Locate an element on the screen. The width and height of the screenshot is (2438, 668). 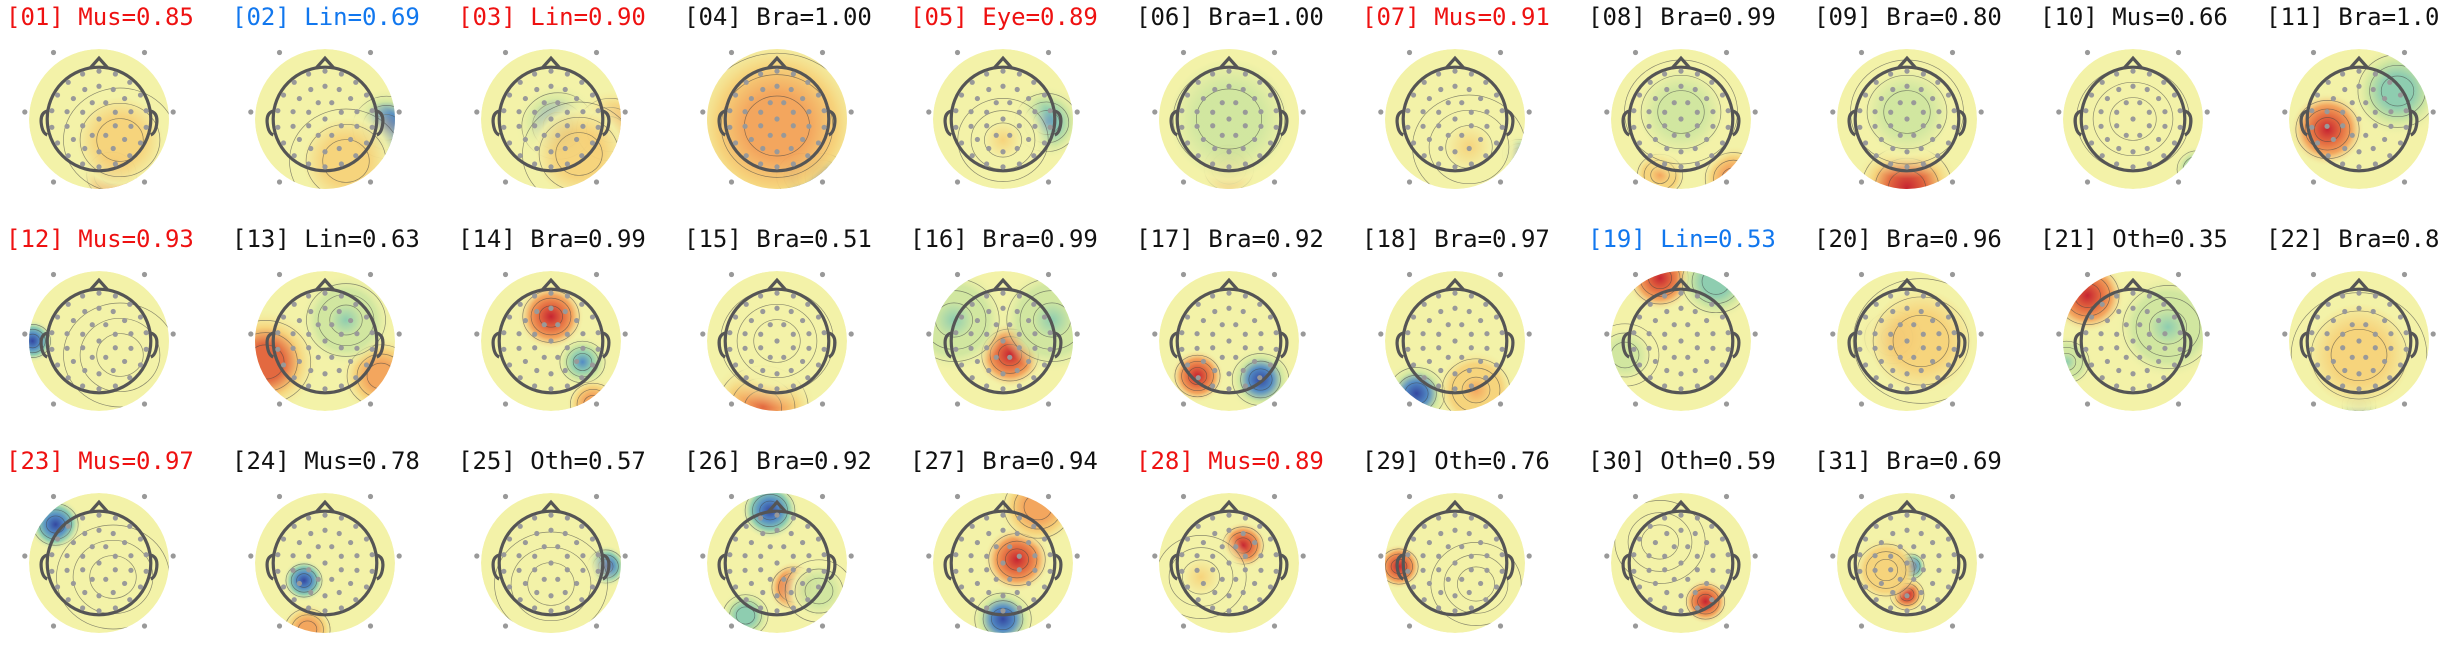
component-label: [25] Oth=0.57 is located at coordinates (552, 461).